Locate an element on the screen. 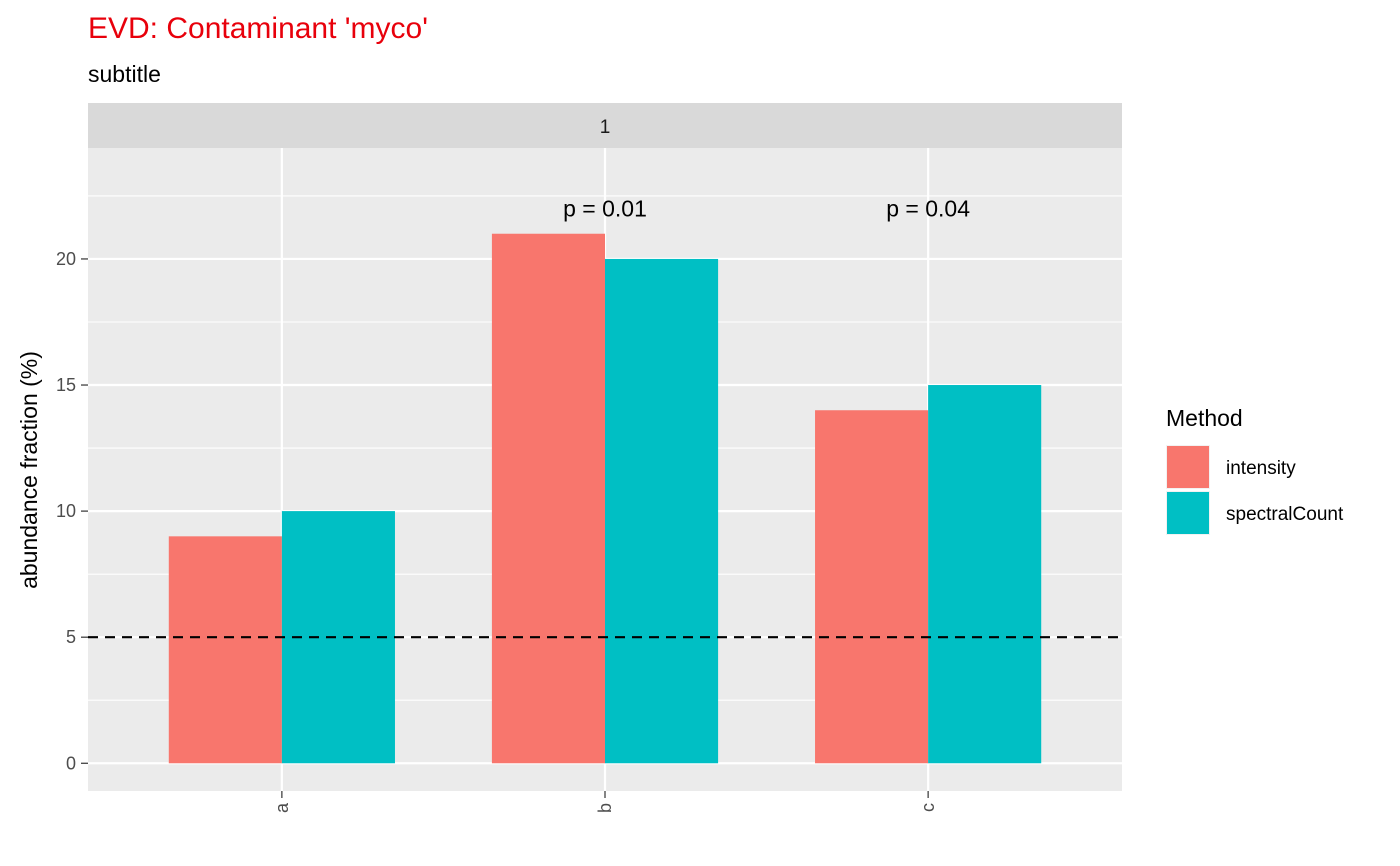 This screenshot has height=866, width=1400. bar-intensity-a is located at coordinates (225, 650).